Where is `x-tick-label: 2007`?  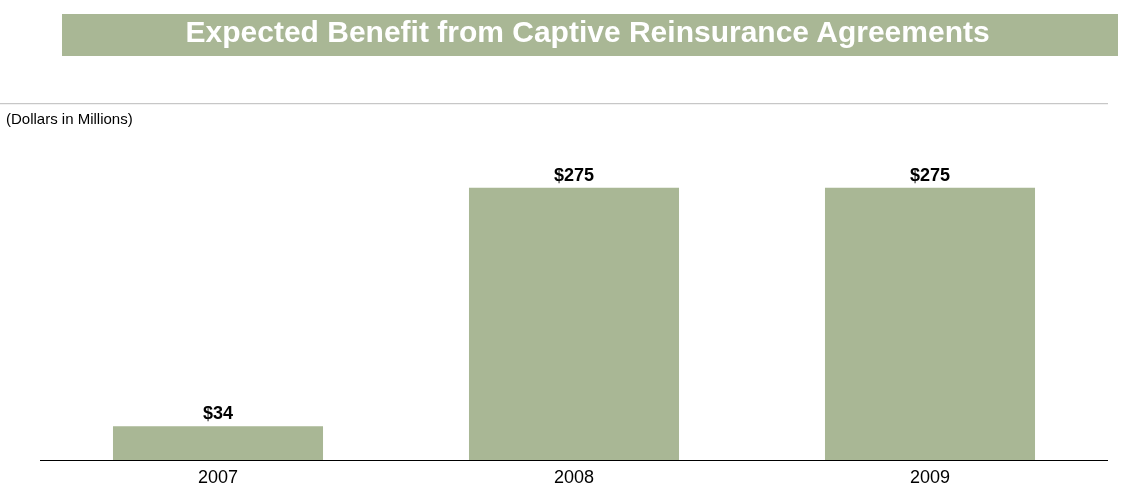
x-tick-label: 2007 is located at coordinates (218, 476).